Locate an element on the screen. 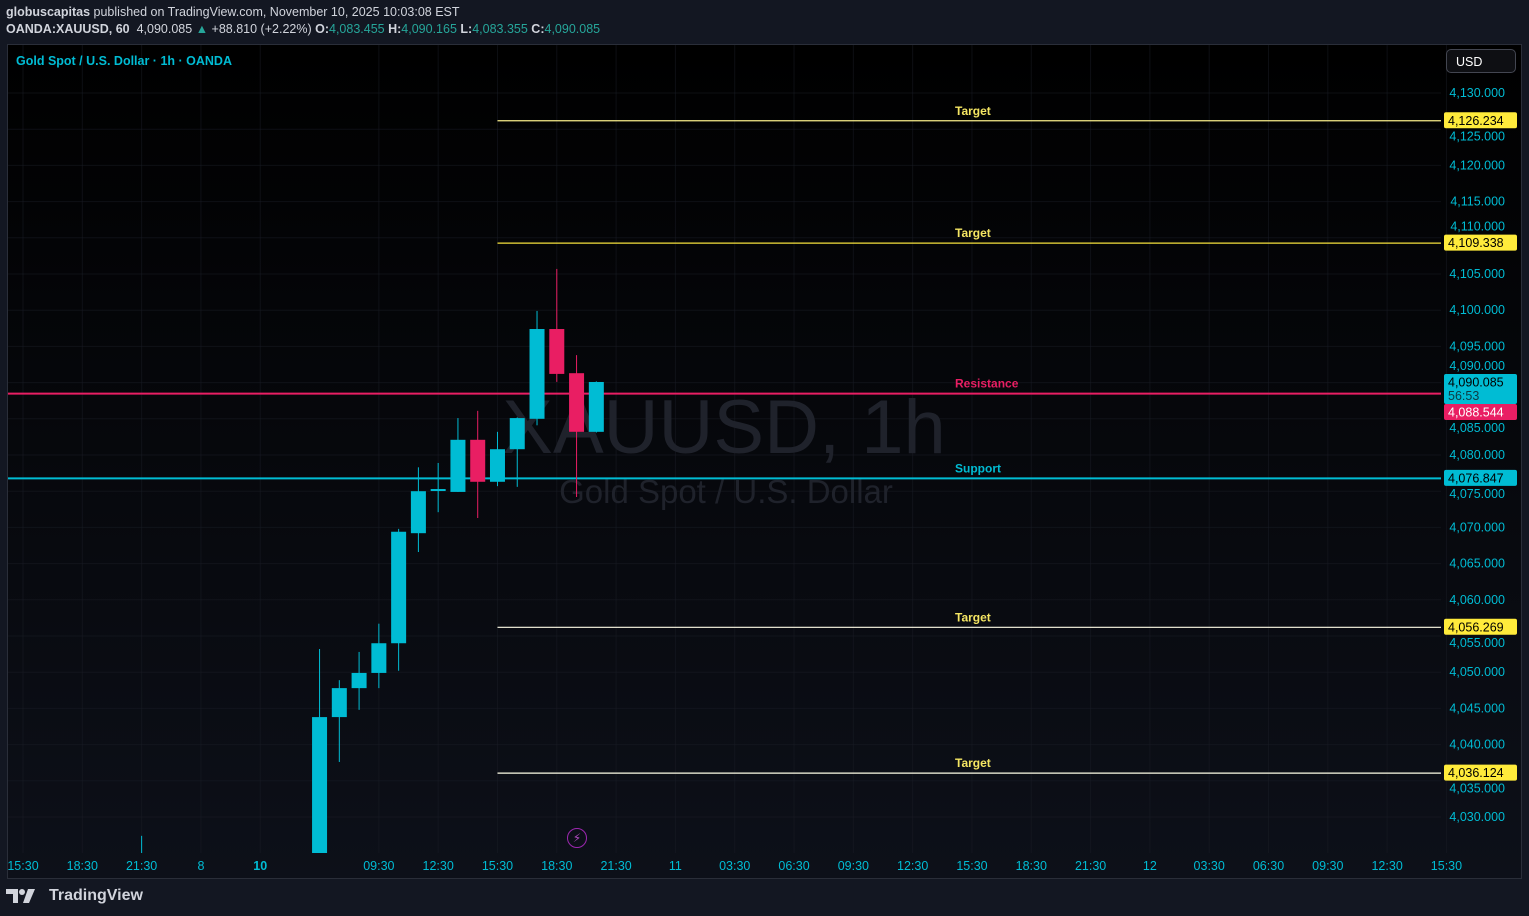 The width and height of the screenshot is (1529, 916). level-price-badge: 4,126.234 is located at coordinates (1476, 121).